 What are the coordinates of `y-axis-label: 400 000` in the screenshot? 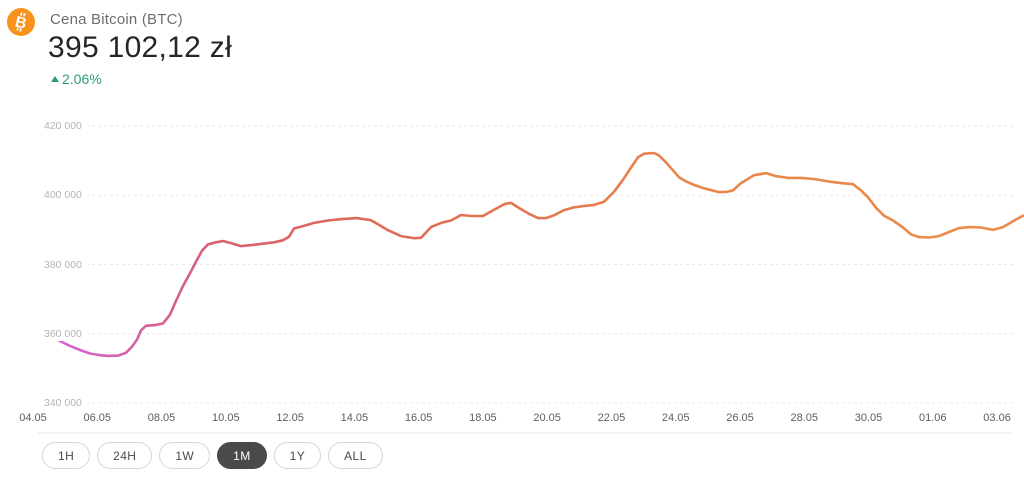 It's located at (66, 195).